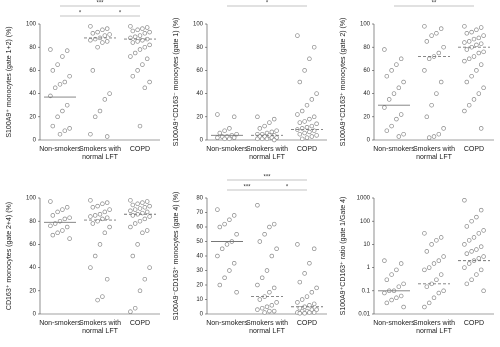  Describe the element at coordinates (32, 291) in the screenshot. I see `y-tick-label: 20` at that location.